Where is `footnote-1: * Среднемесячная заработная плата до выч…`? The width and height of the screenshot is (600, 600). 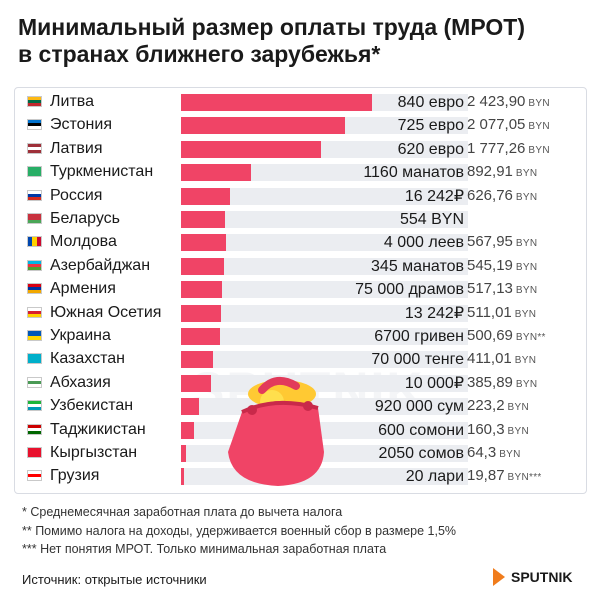 footnote-1: * Среднемесячная заработная плата до выч… is located at coordinates (182, 512).